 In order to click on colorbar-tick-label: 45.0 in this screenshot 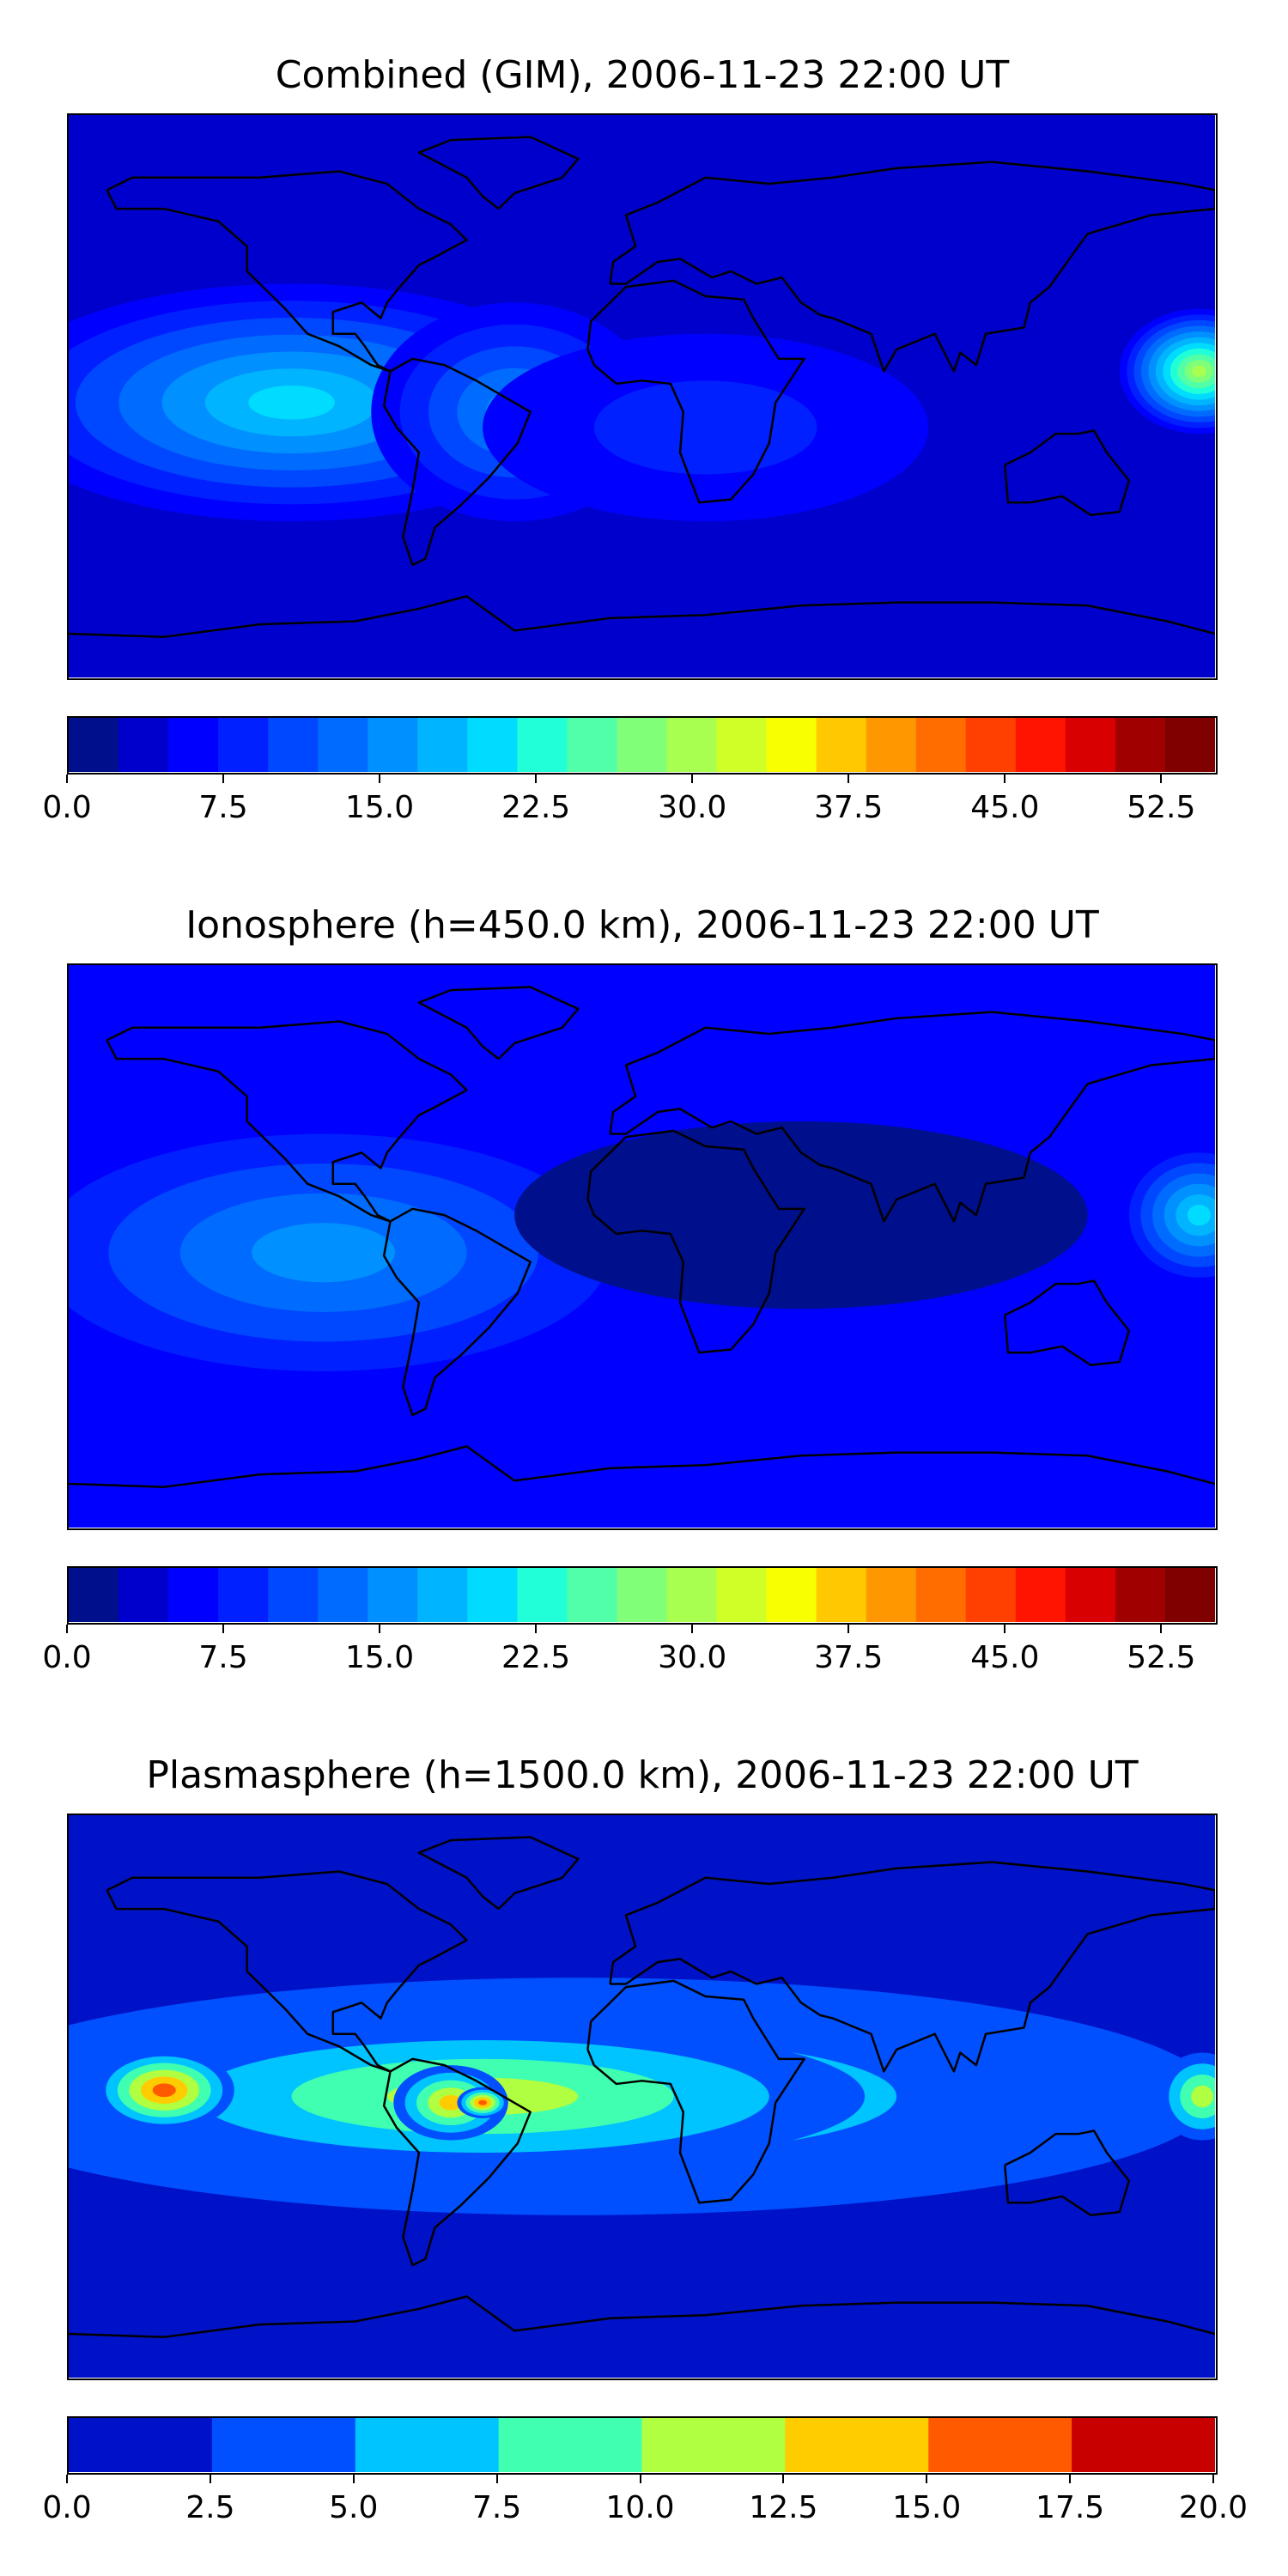, I will do `click(1005, 1657)`.